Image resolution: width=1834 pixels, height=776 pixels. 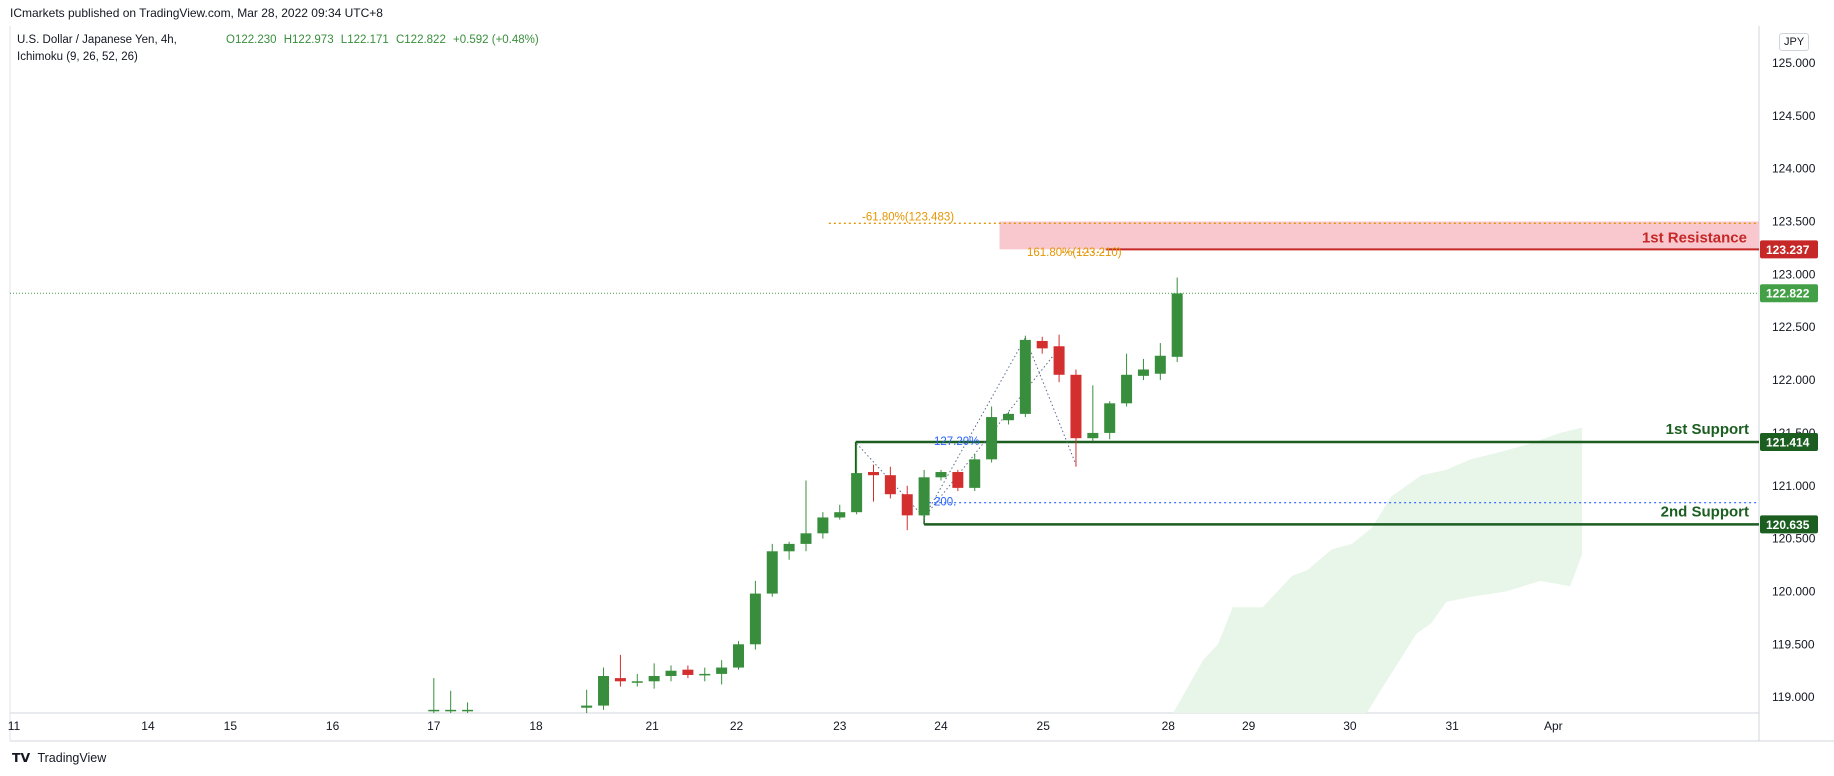 I want to click on x-tick-label: 22, so click(x=737, y=726).